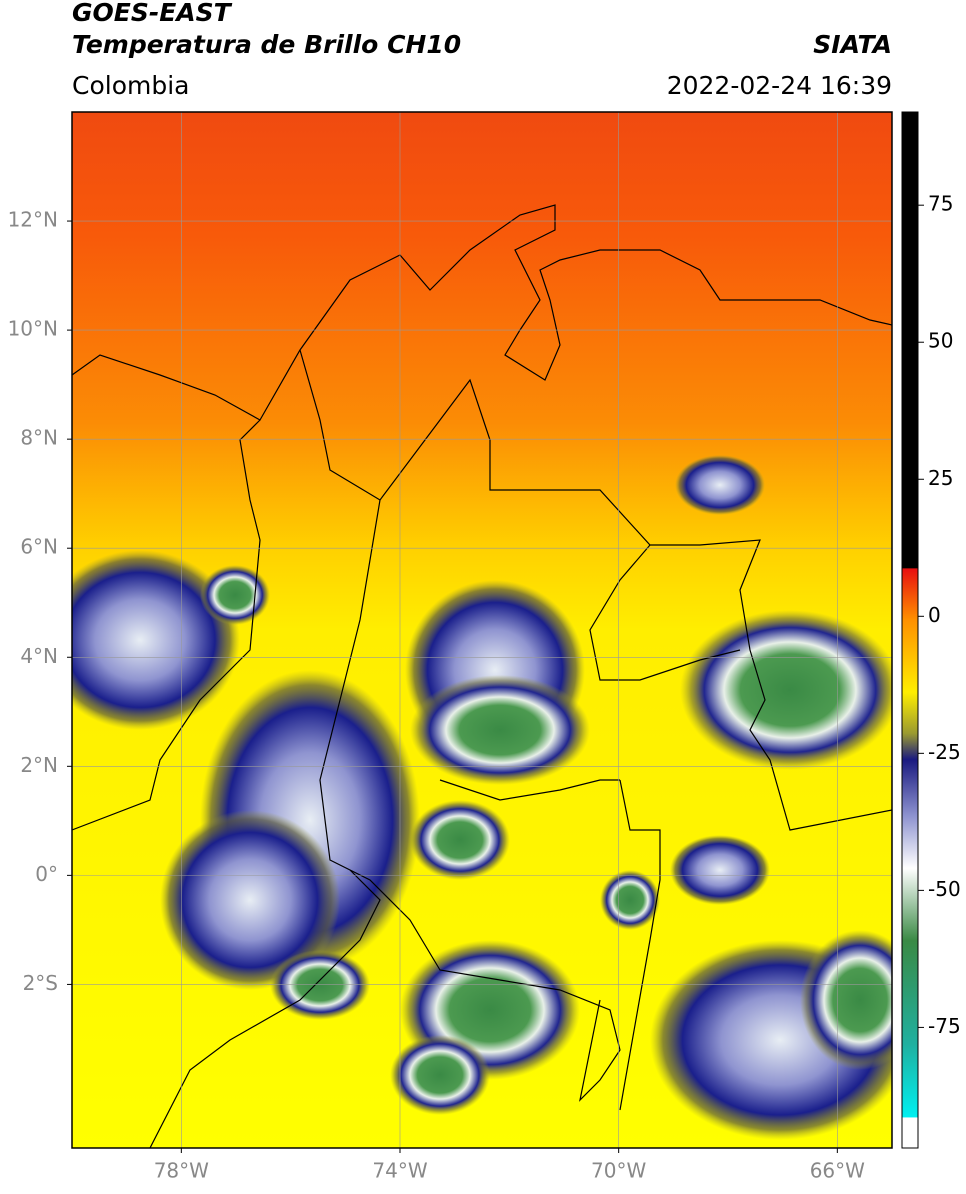 The width and height of the screenshot is (966, 1194). Describe the element at coordinates (33, 220) in the screenshot. I see `lat-tick-label: 12°N` at that location.